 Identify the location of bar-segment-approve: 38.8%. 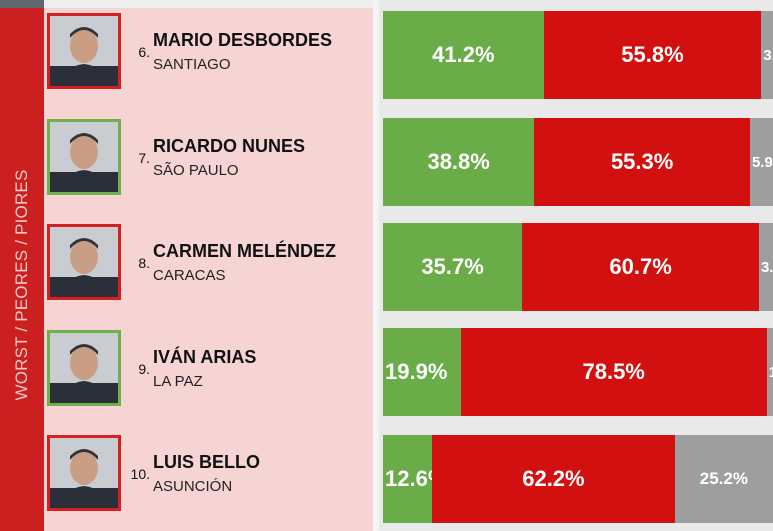
(459, 162).